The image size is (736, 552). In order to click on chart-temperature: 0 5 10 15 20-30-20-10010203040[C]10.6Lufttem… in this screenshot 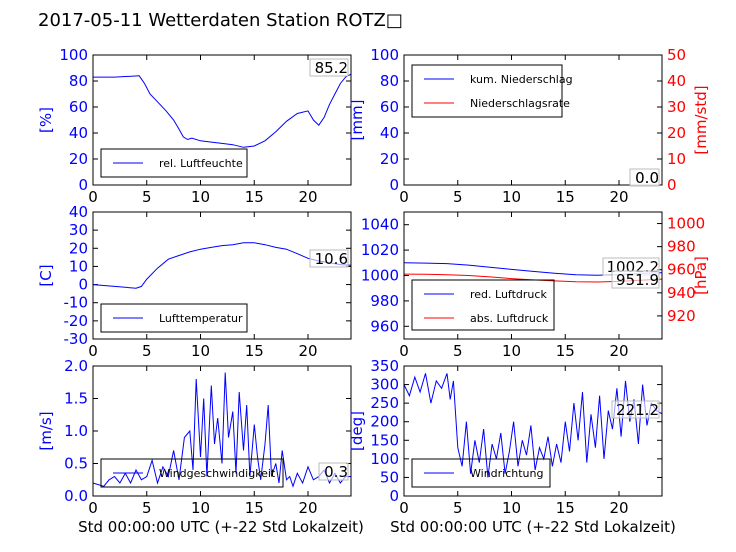, I will do `click(194, 281)`.